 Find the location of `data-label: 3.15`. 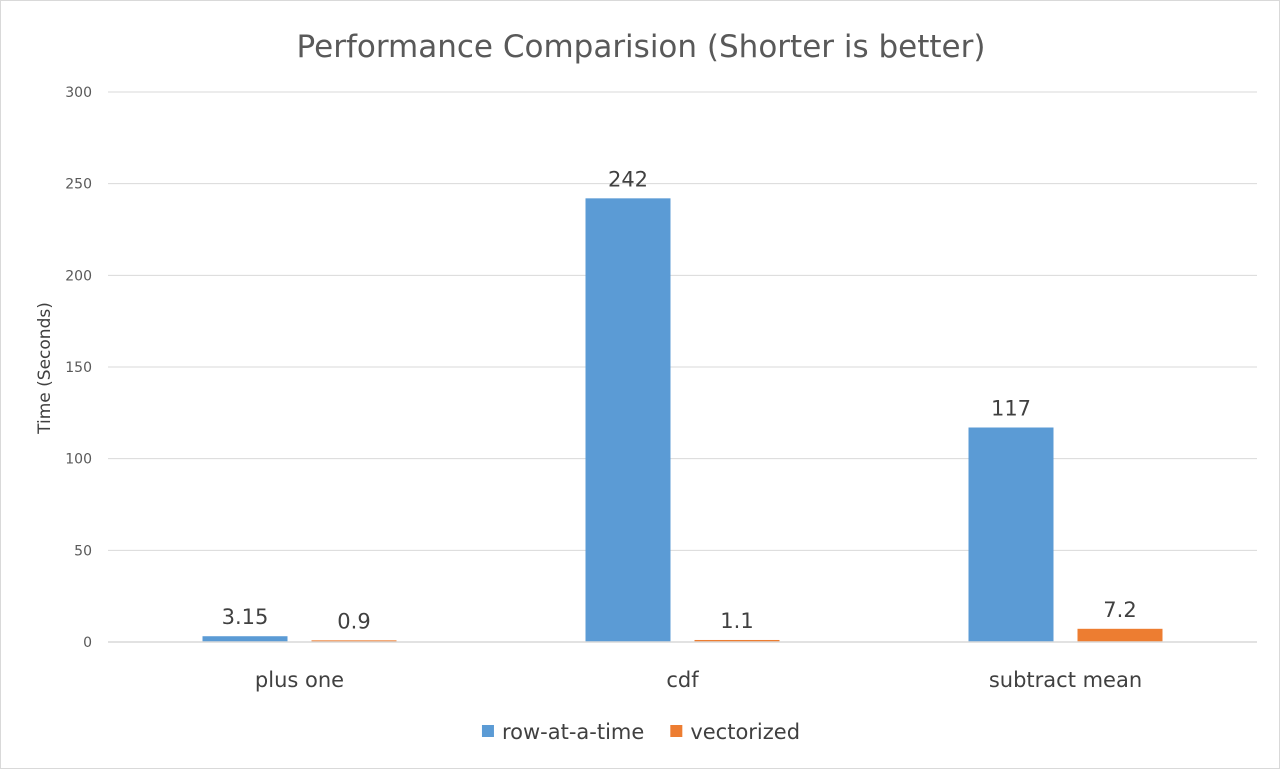

data-label: 3.15 is located at coordinates (245, 617).